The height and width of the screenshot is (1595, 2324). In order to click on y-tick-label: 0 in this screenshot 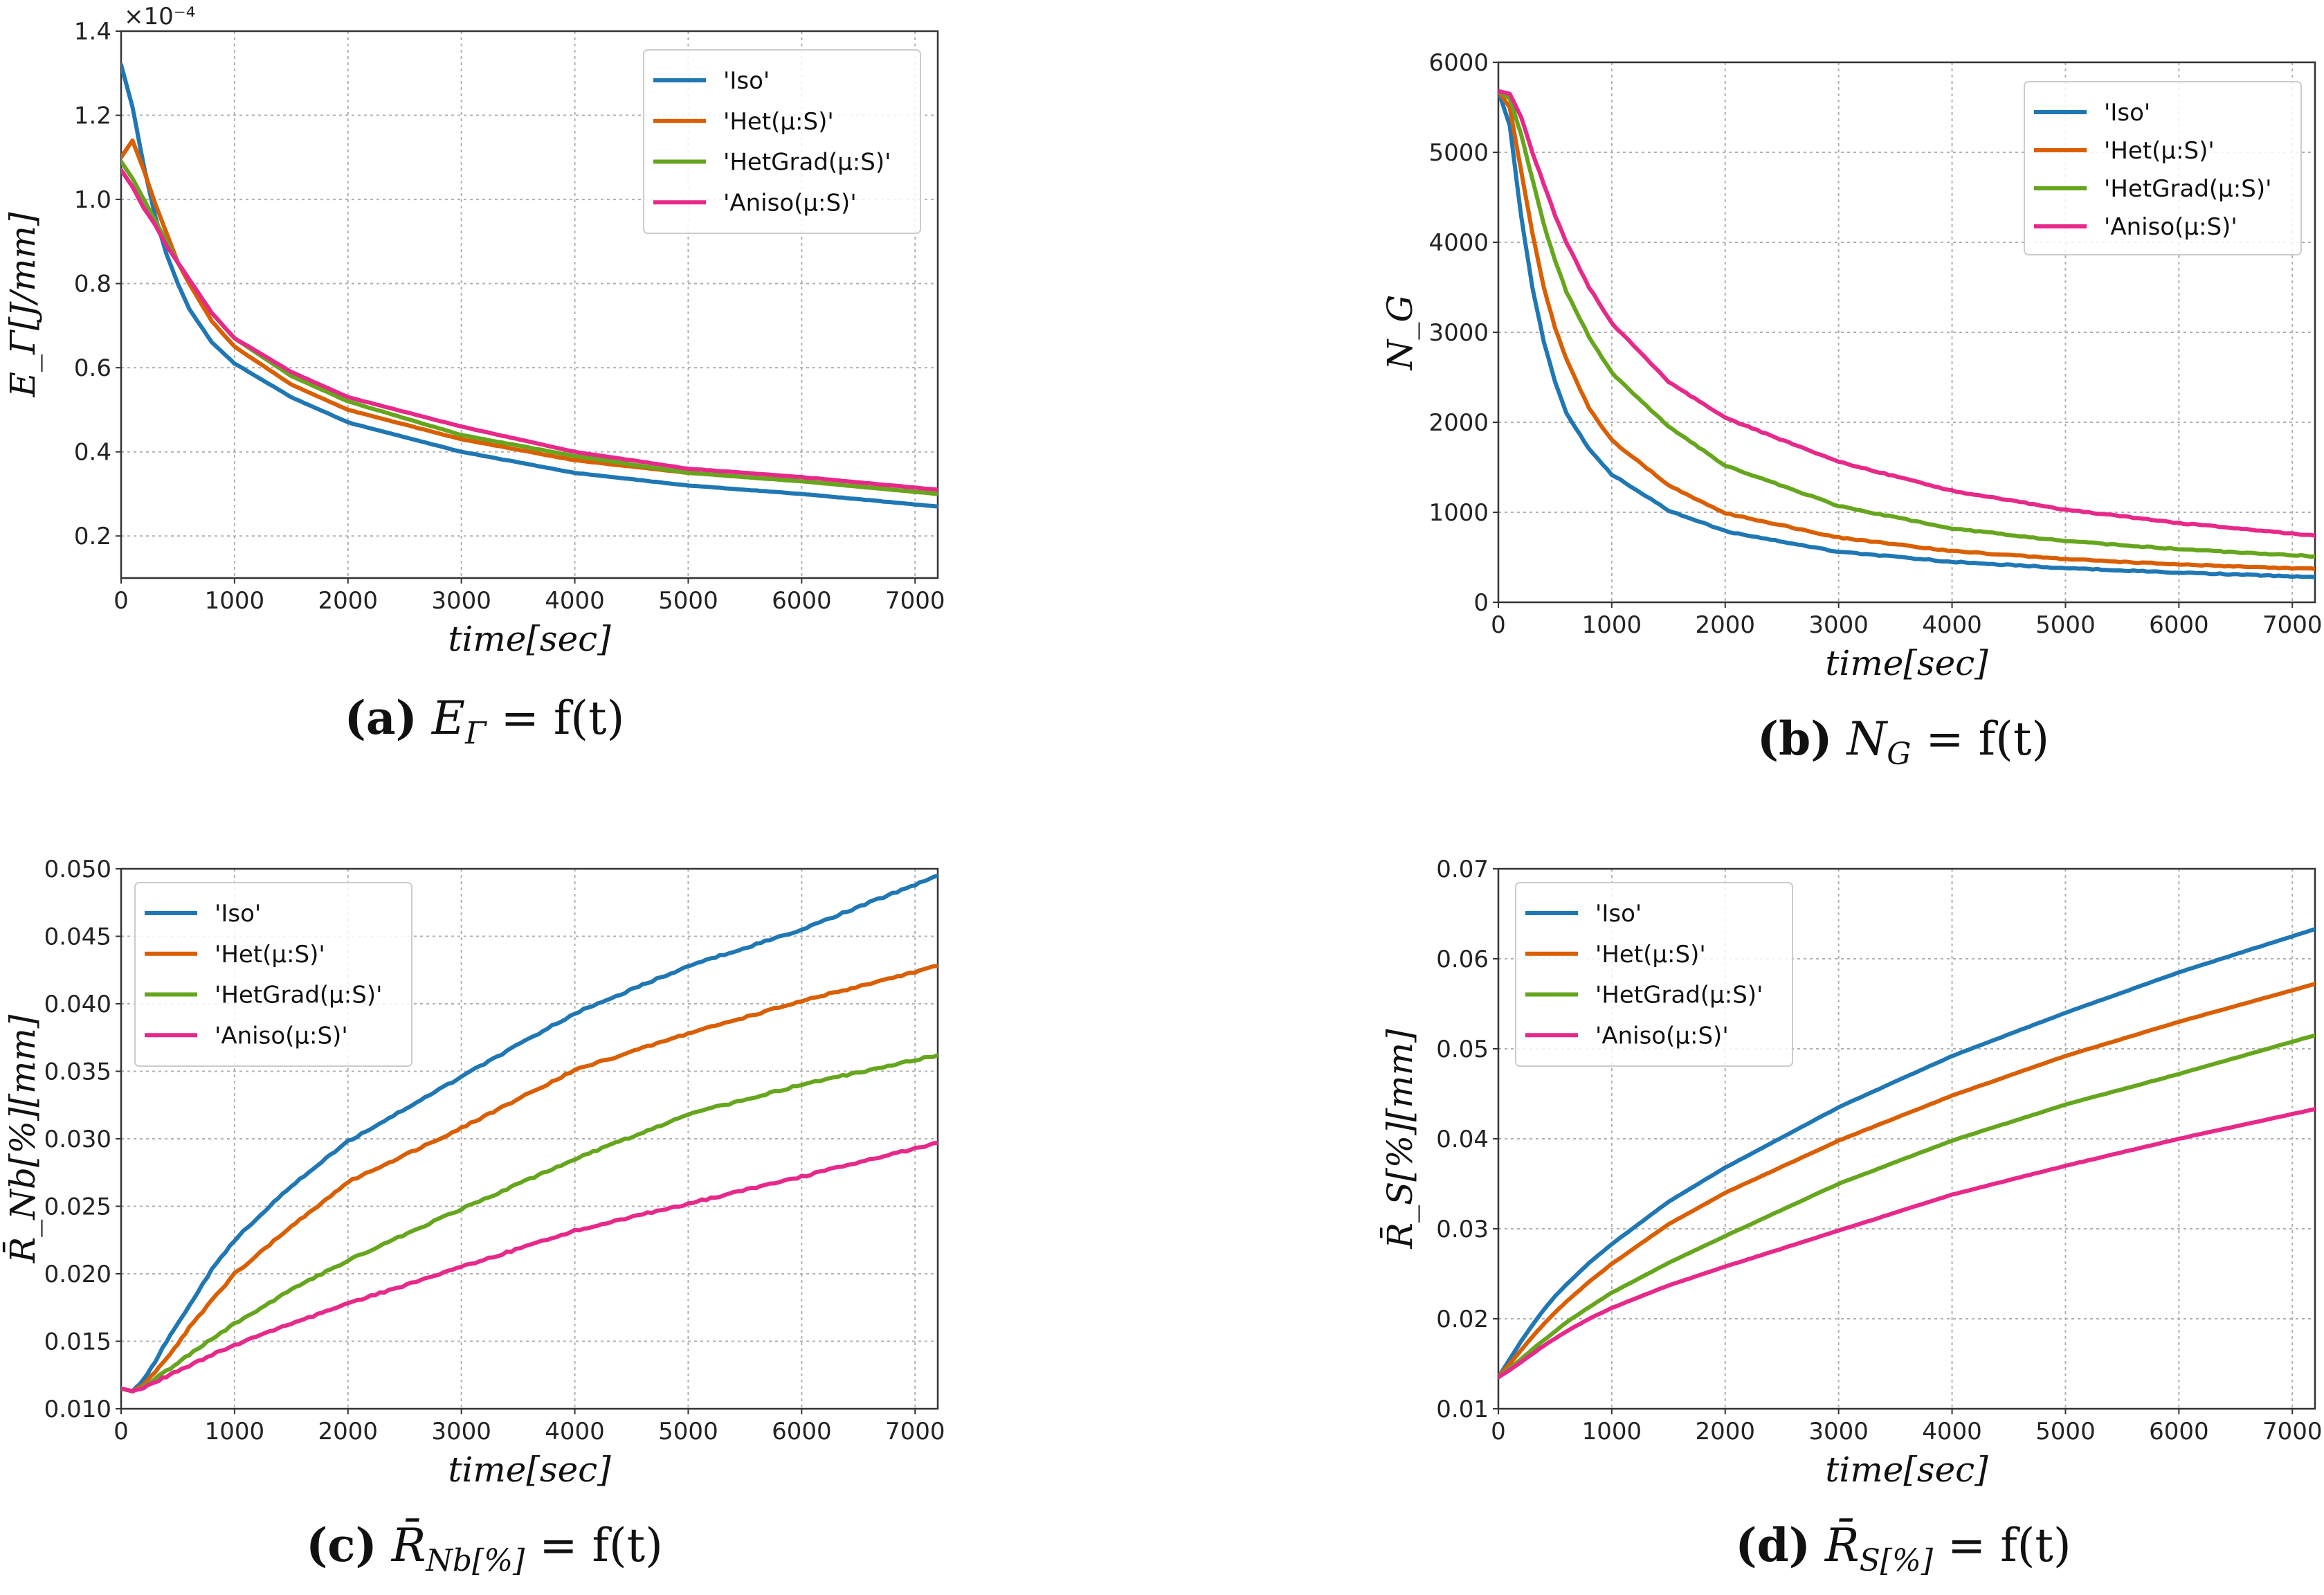, I will do `click(1481, 603)`.